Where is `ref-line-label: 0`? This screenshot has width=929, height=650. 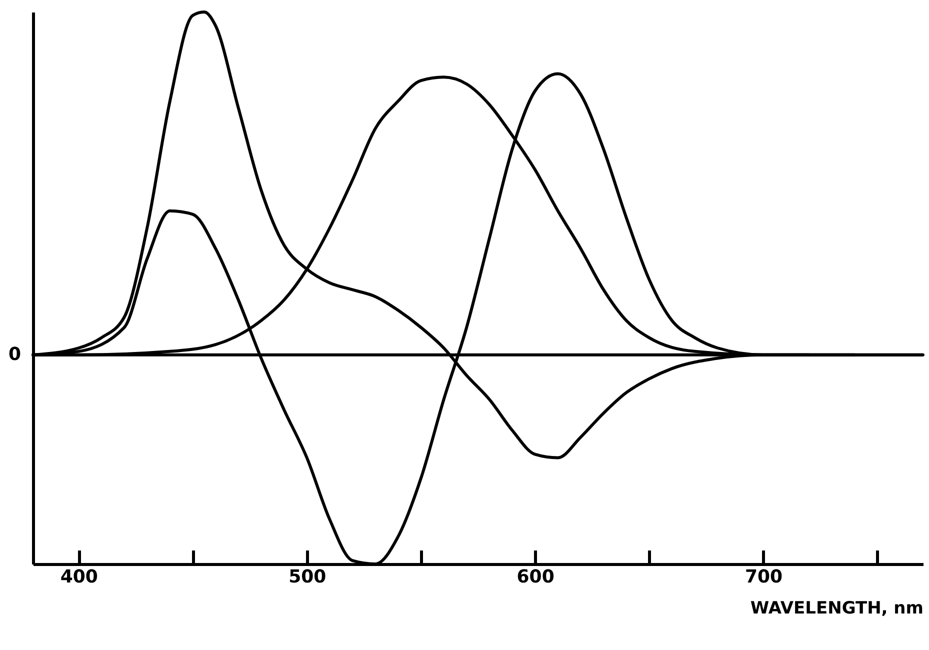 ref-line-label: 0 is located at coordinates (14, 354).